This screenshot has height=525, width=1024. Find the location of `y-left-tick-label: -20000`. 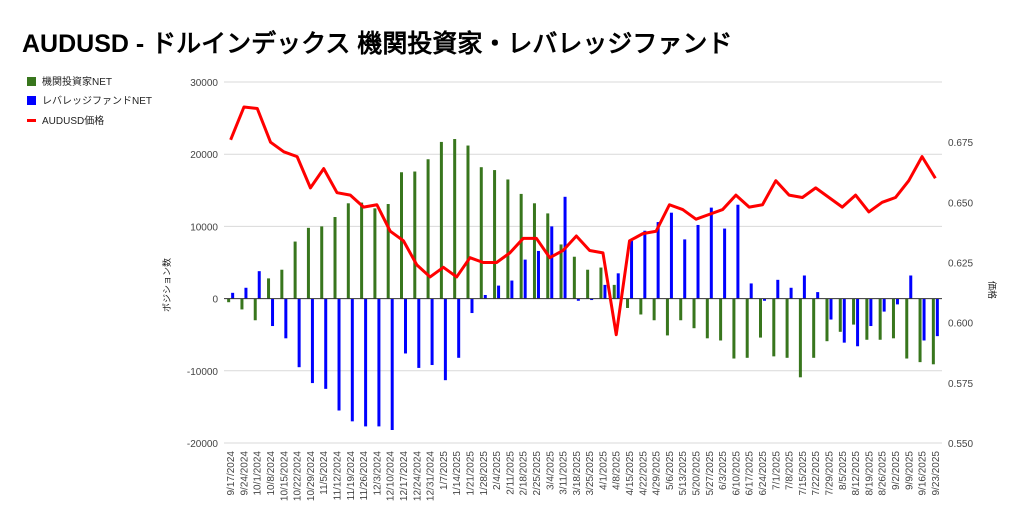

y-left-tick-label: -20000 is located at coordinates (203, 444).